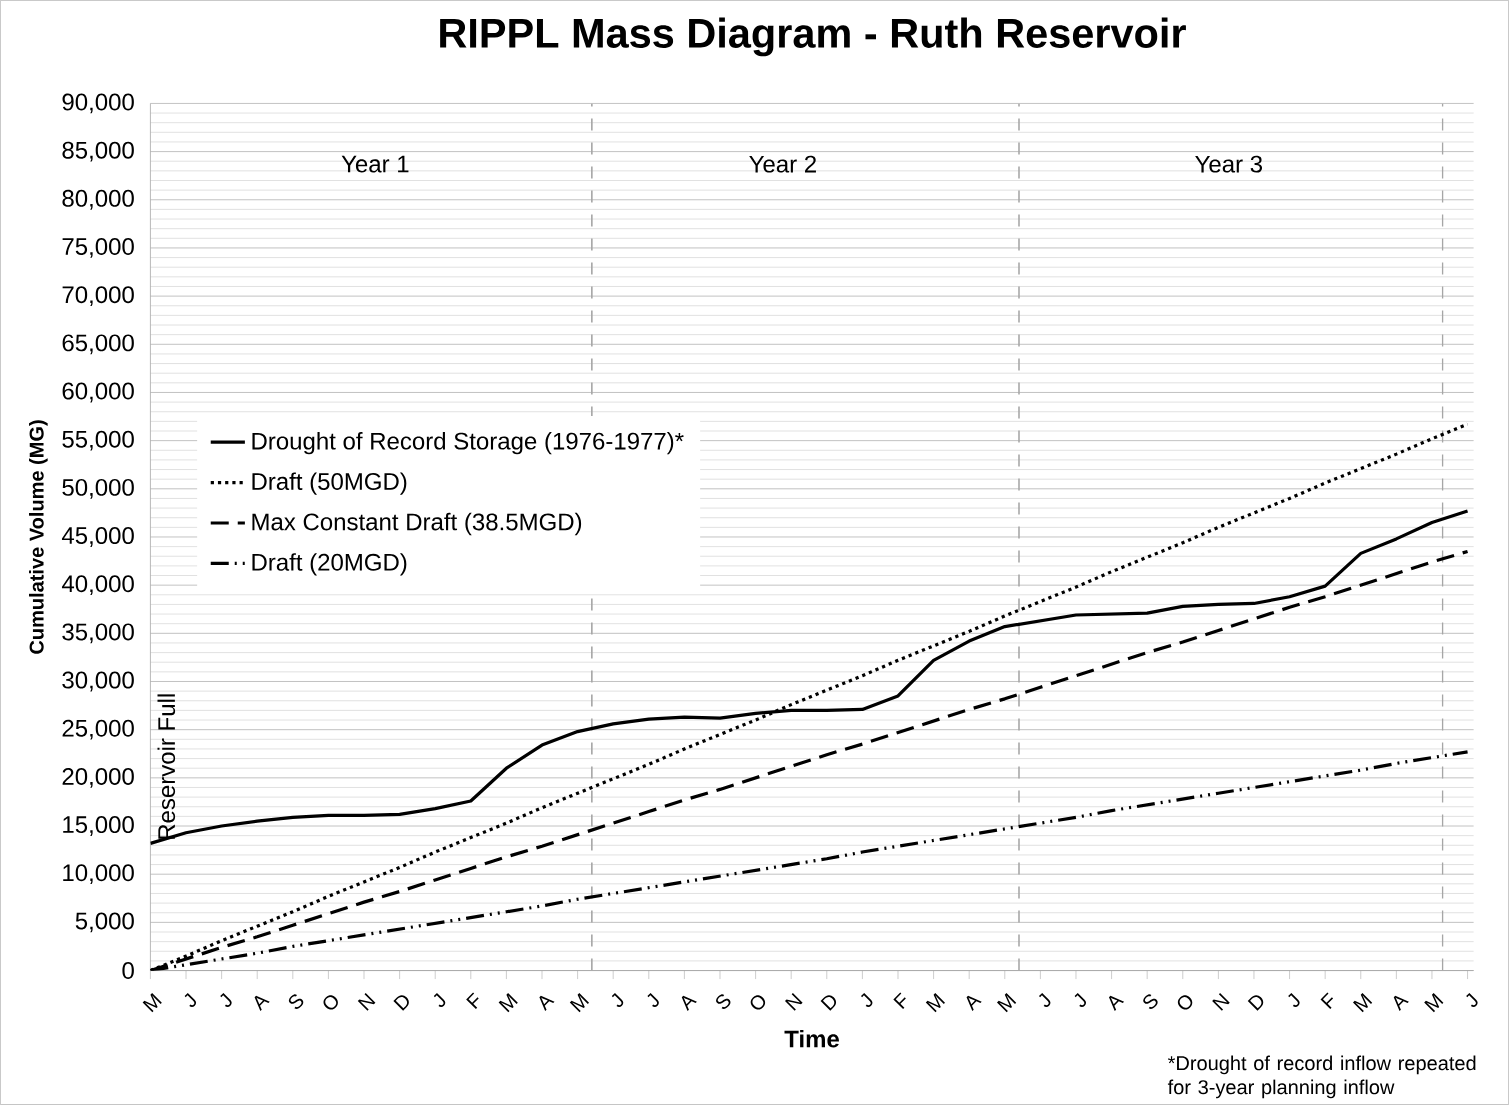  Describe the element at coordinates (329, 483) in the screenshot. I see `legend-label: Draft (50MGD)` at that location.